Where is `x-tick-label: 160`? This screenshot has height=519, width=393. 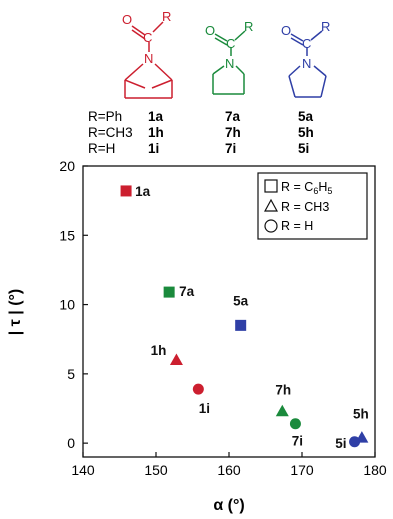
x-tick-label: 160 is located at coordinates (229, 470).